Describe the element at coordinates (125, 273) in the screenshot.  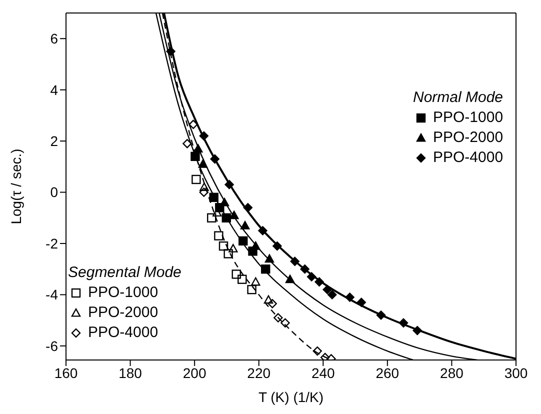
I see `annotation: Segmental Mode` at that location.